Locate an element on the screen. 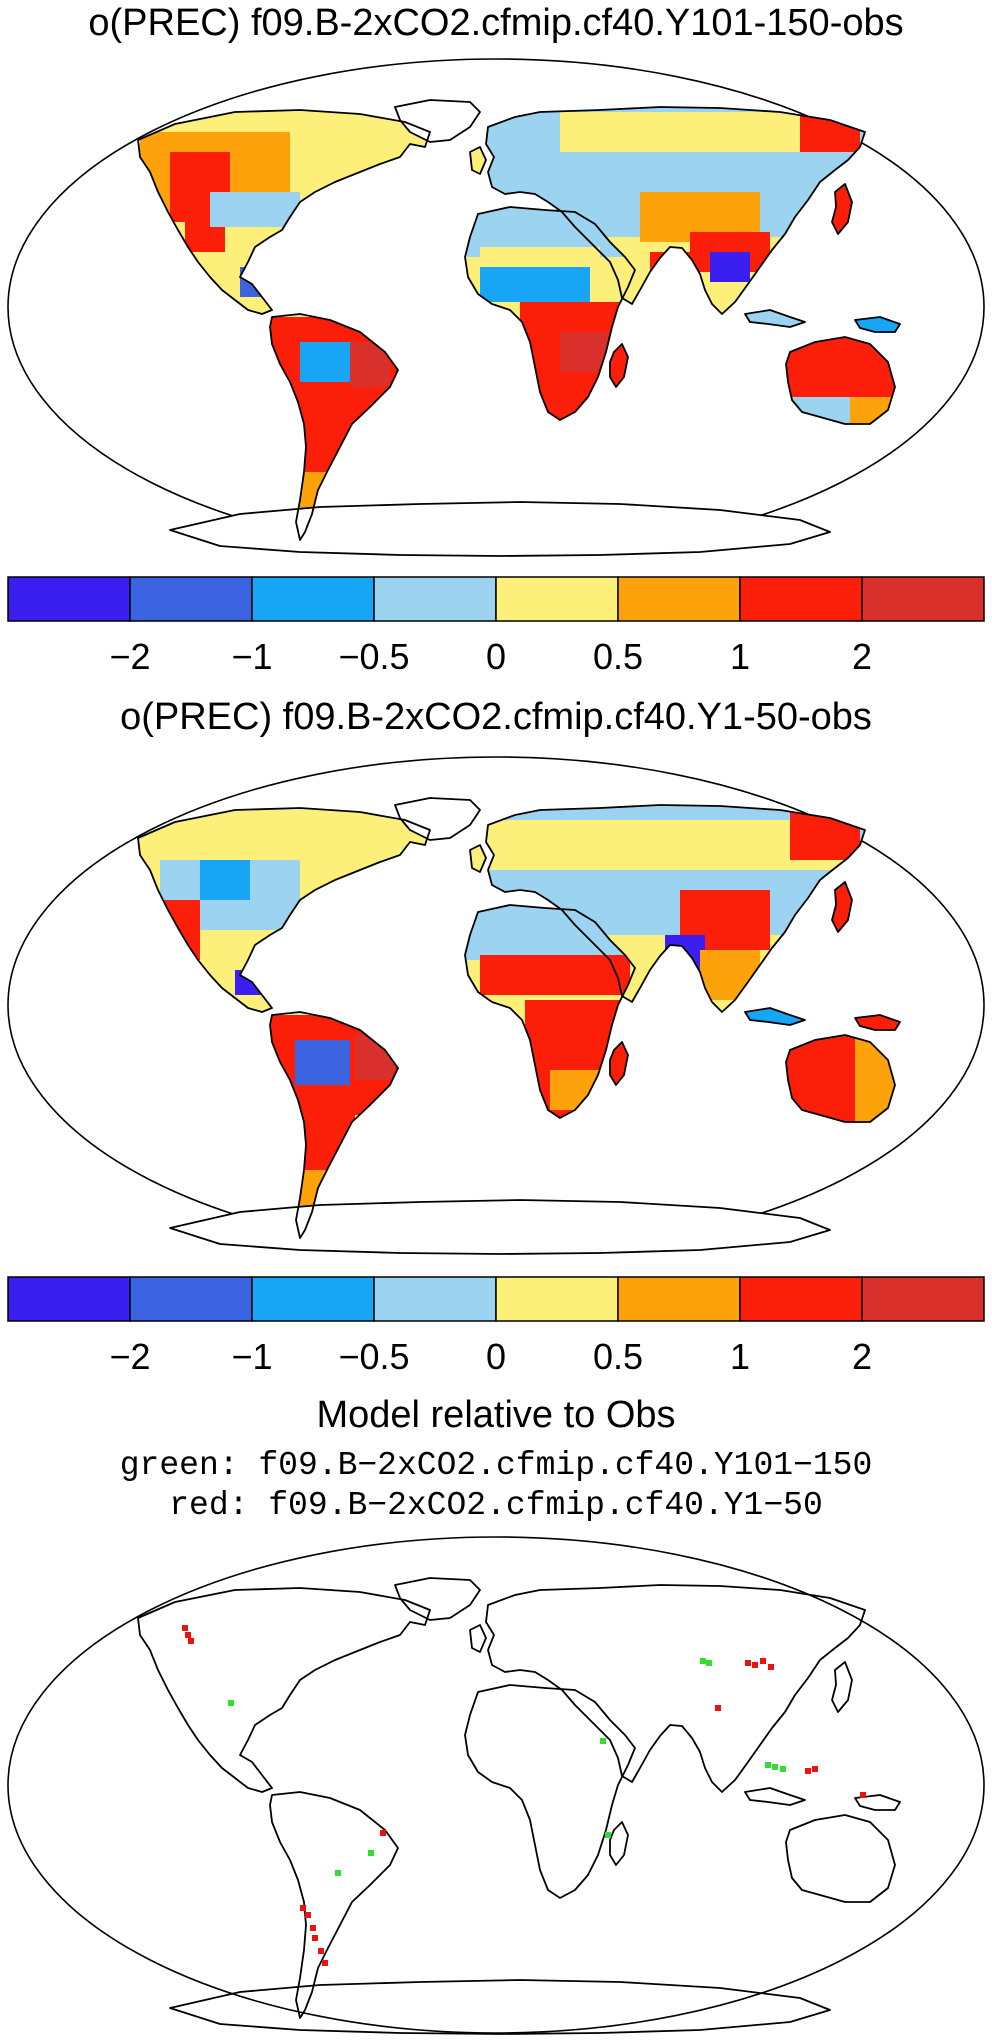  legend-red-label: red: f09.B−2xCO2.cfmip.cf40.Y1−50 is located at coordinates (496, 1505).